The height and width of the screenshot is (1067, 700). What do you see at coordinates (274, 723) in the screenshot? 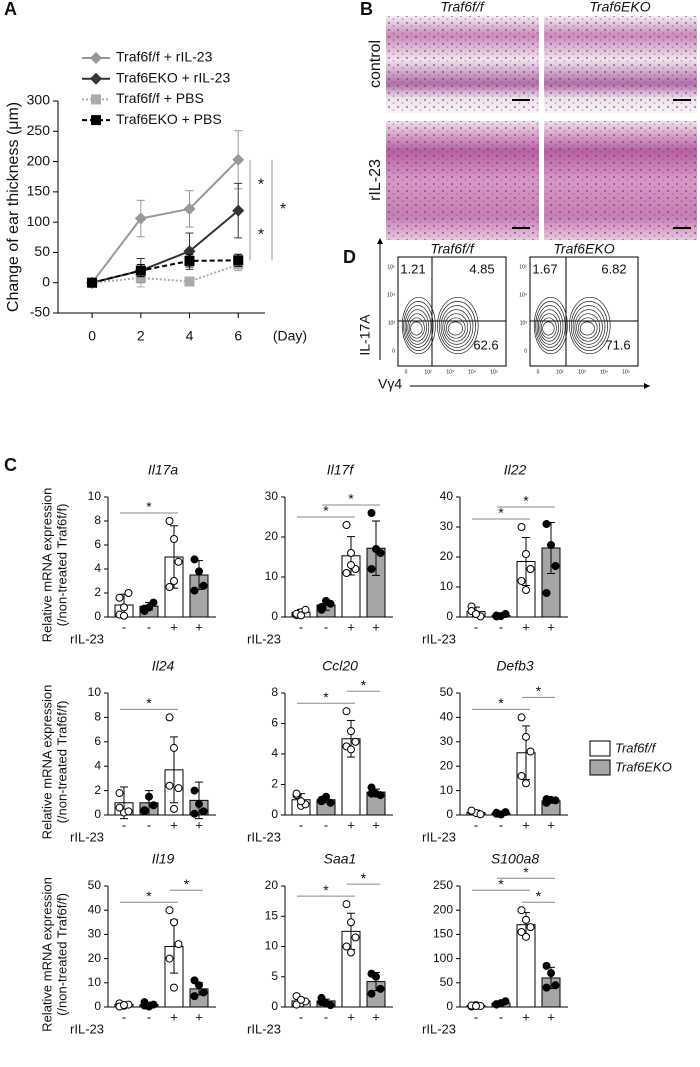
I see `y-tick-label: 6` at bounding box center [274, 723].